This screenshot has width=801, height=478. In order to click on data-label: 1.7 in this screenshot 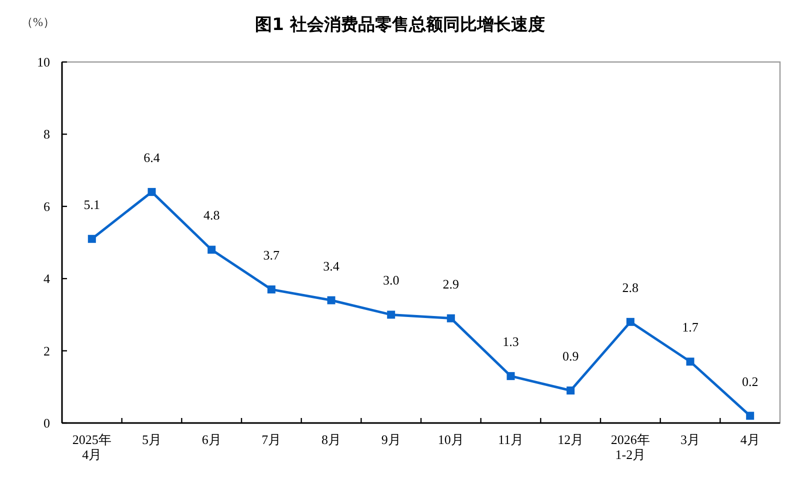, I will do `click(690, 327)`.